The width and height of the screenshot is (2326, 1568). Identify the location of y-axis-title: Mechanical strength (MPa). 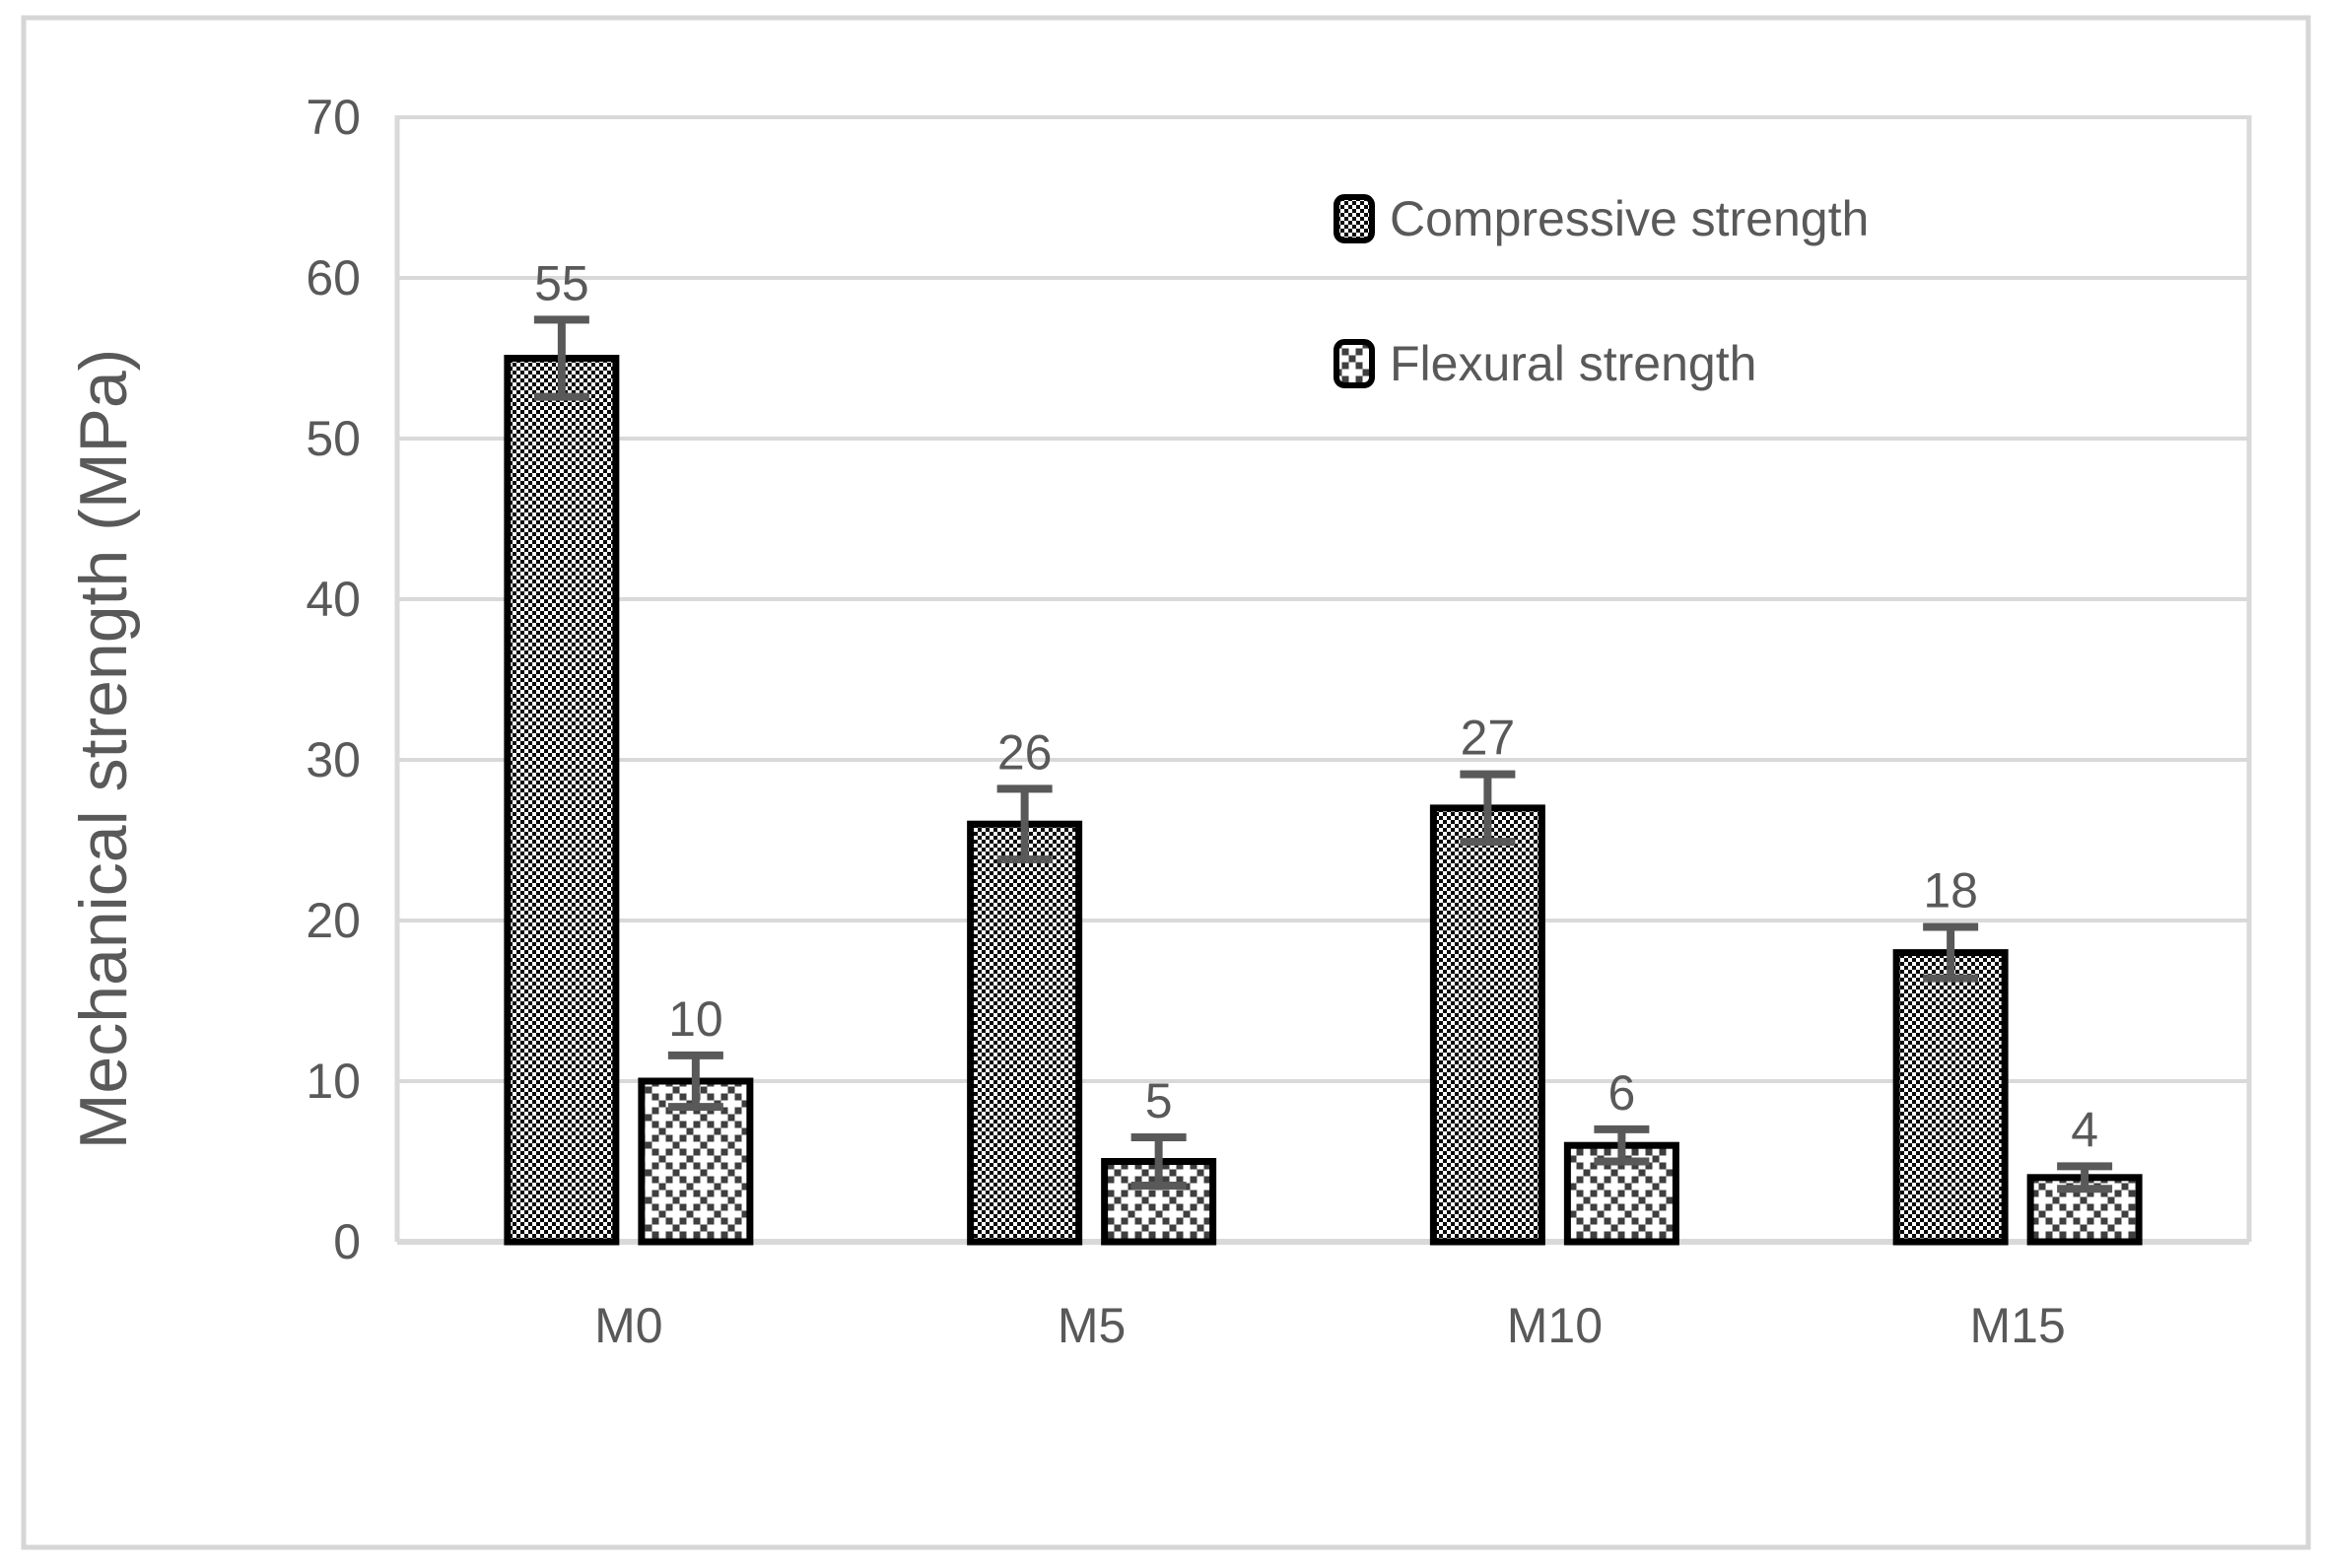
(103, 749).